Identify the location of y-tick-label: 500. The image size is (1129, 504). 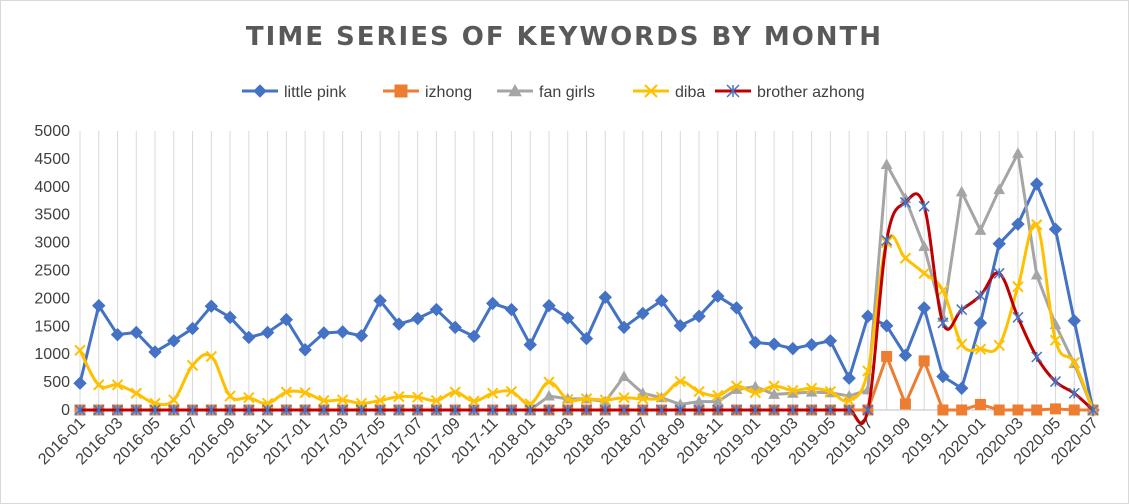
(56, 382).